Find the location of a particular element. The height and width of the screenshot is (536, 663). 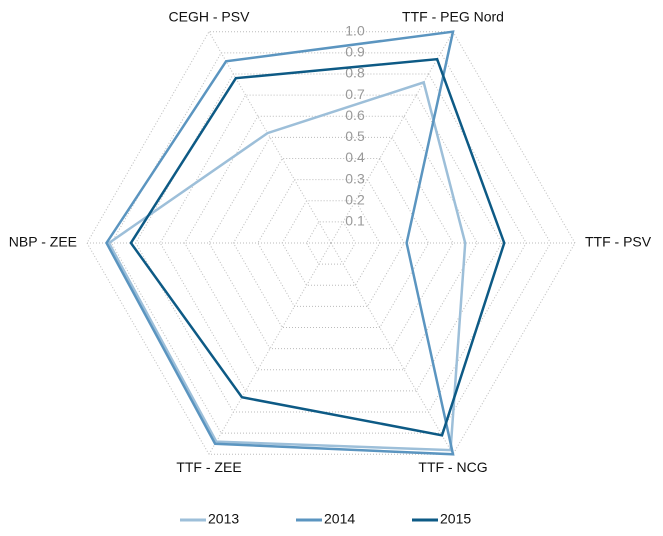

legend-label: 2015 is located at coordinates (455, 519).